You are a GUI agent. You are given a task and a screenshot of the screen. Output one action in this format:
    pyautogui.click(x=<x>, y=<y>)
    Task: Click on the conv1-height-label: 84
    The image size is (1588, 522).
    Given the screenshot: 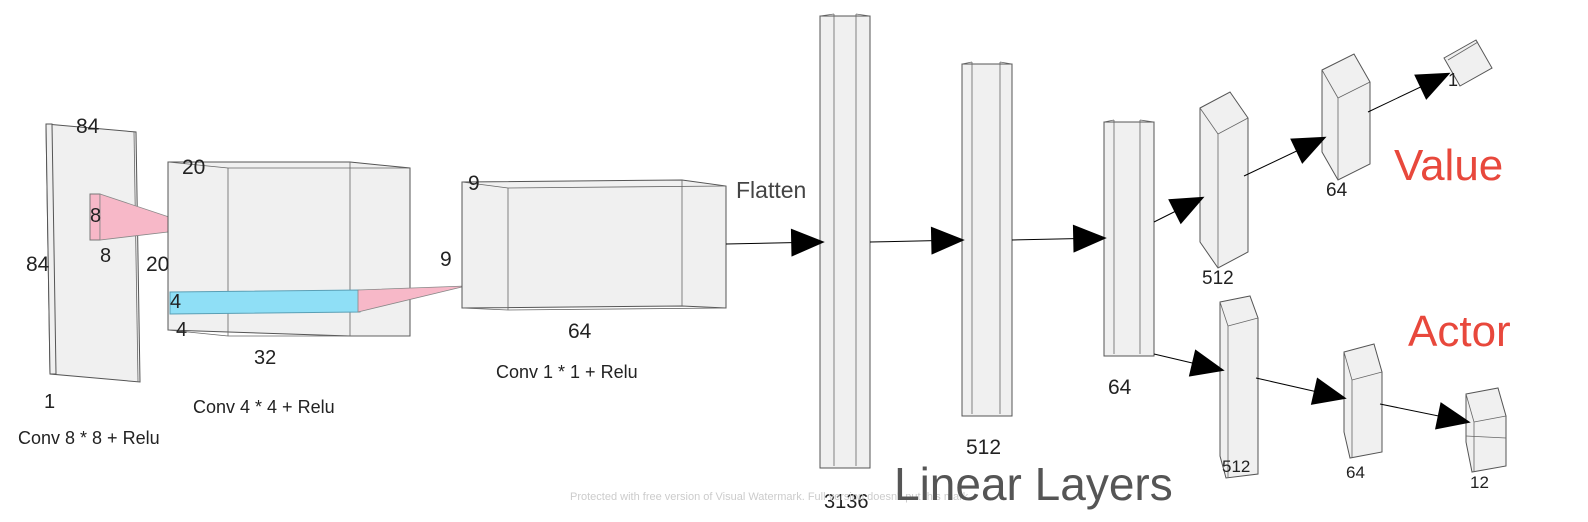 What is the action you would take?
    pyautogui.click(x=88, y=126)
    